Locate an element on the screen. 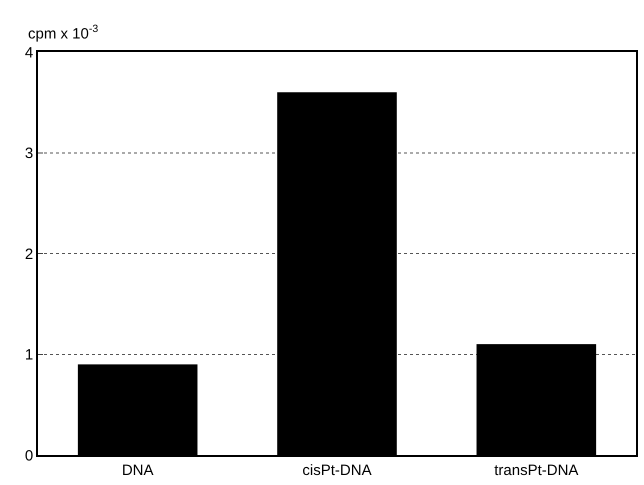 The height and width of the screenshot is (485, 644). y-tick-label: 1 is located at coordinates (29, 355).